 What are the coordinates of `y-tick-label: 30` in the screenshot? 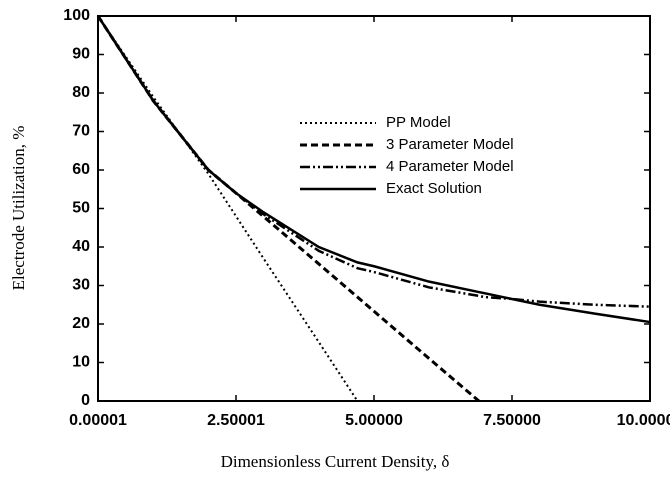 It's located at (81, 285).